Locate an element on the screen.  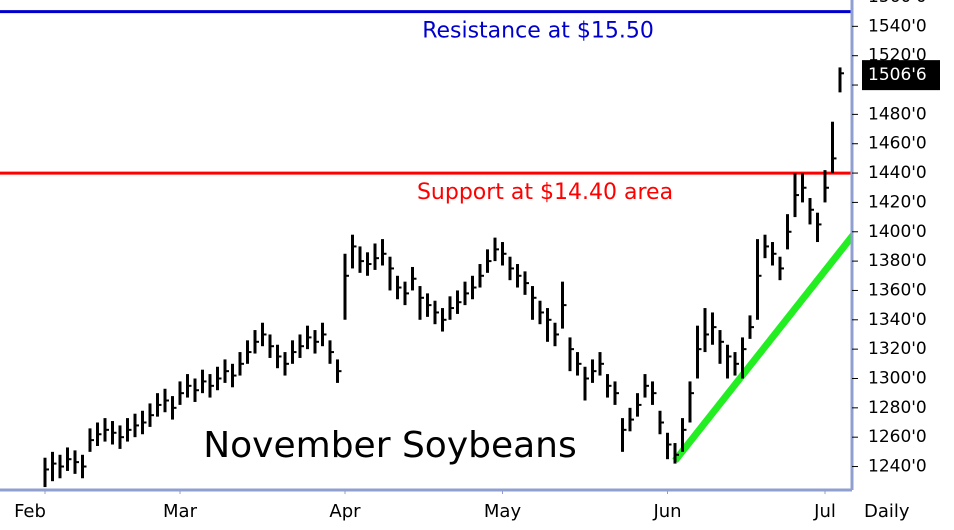
trendline is located at coordinates (762, 346).